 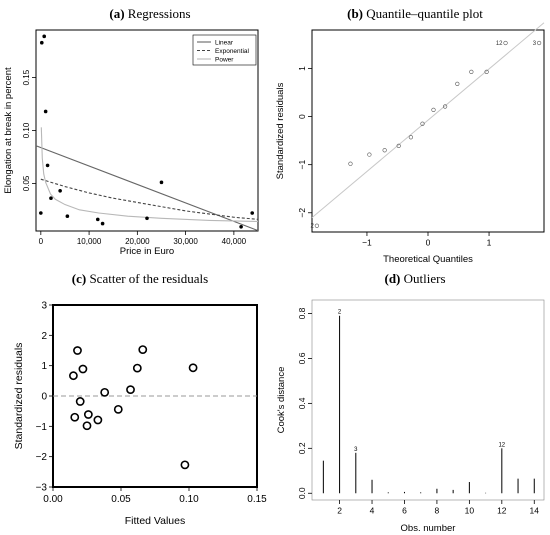 I want to click on y-tick-label: 0.4, so click(x=302, y=403).